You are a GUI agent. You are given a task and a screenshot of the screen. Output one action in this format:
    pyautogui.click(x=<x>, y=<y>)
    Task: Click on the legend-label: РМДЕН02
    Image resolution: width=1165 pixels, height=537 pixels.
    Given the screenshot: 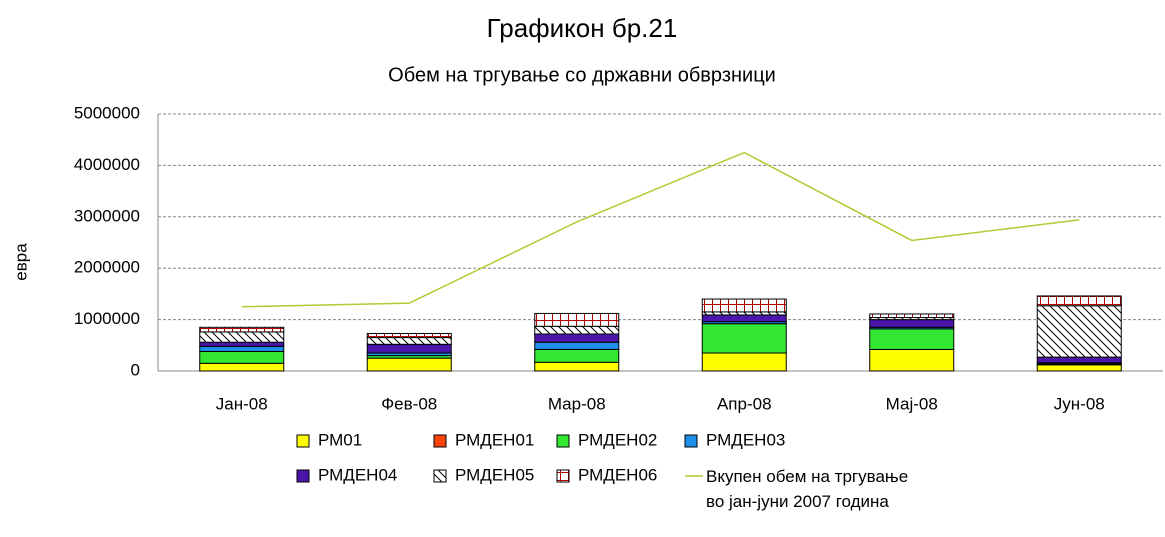 What is the action you would take?
    pyautogui.click(x=617, y=439)
    